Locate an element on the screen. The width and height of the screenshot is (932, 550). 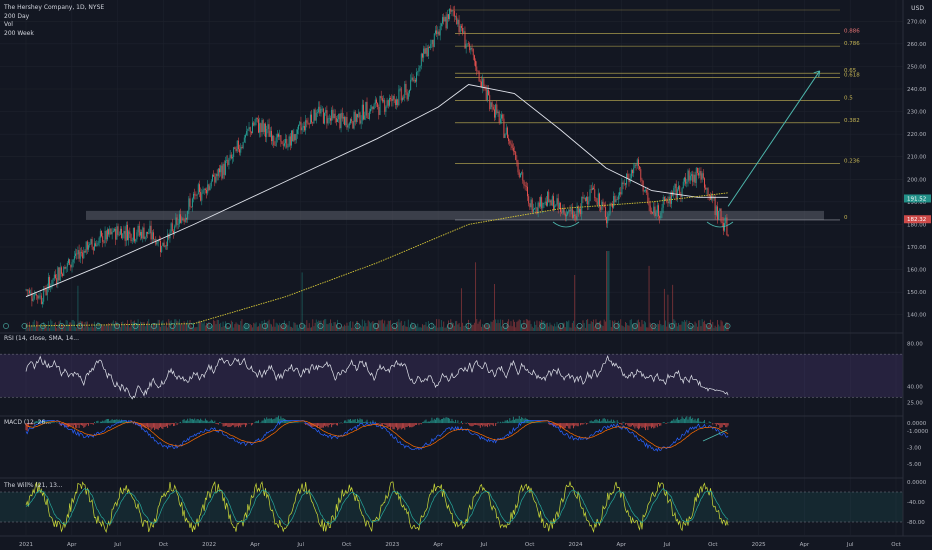
indicator-200-week: 200 Week is located at coordinates (19, 33).